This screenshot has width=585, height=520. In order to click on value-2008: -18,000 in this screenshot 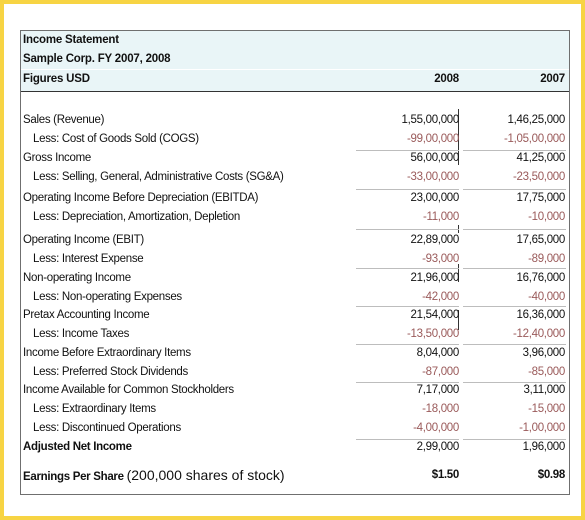, I will do `click(440, 409)`.